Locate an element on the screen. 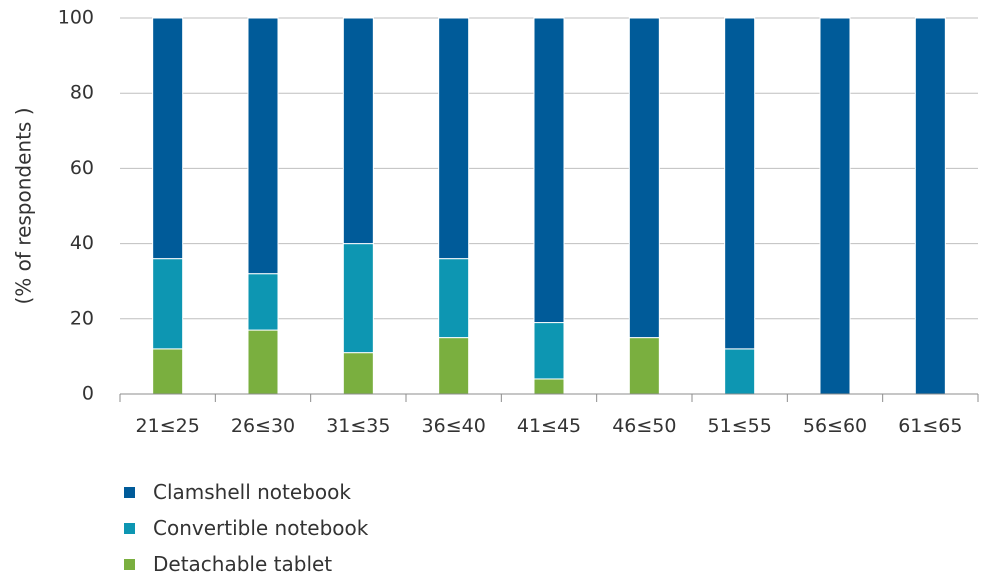 Image resolution: width=987 pixels, height=585 pixels. x-tick-label: 46≤50 is located at coordinates (644, 426).